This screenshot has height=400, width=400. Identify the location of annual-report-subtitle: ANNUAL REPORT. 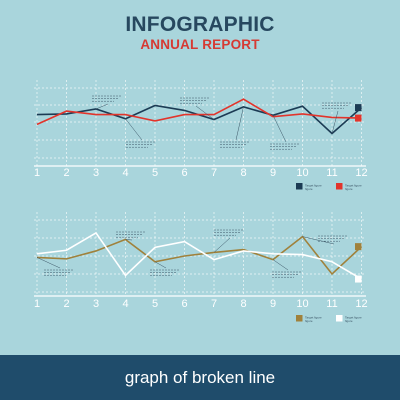
(200, 44).